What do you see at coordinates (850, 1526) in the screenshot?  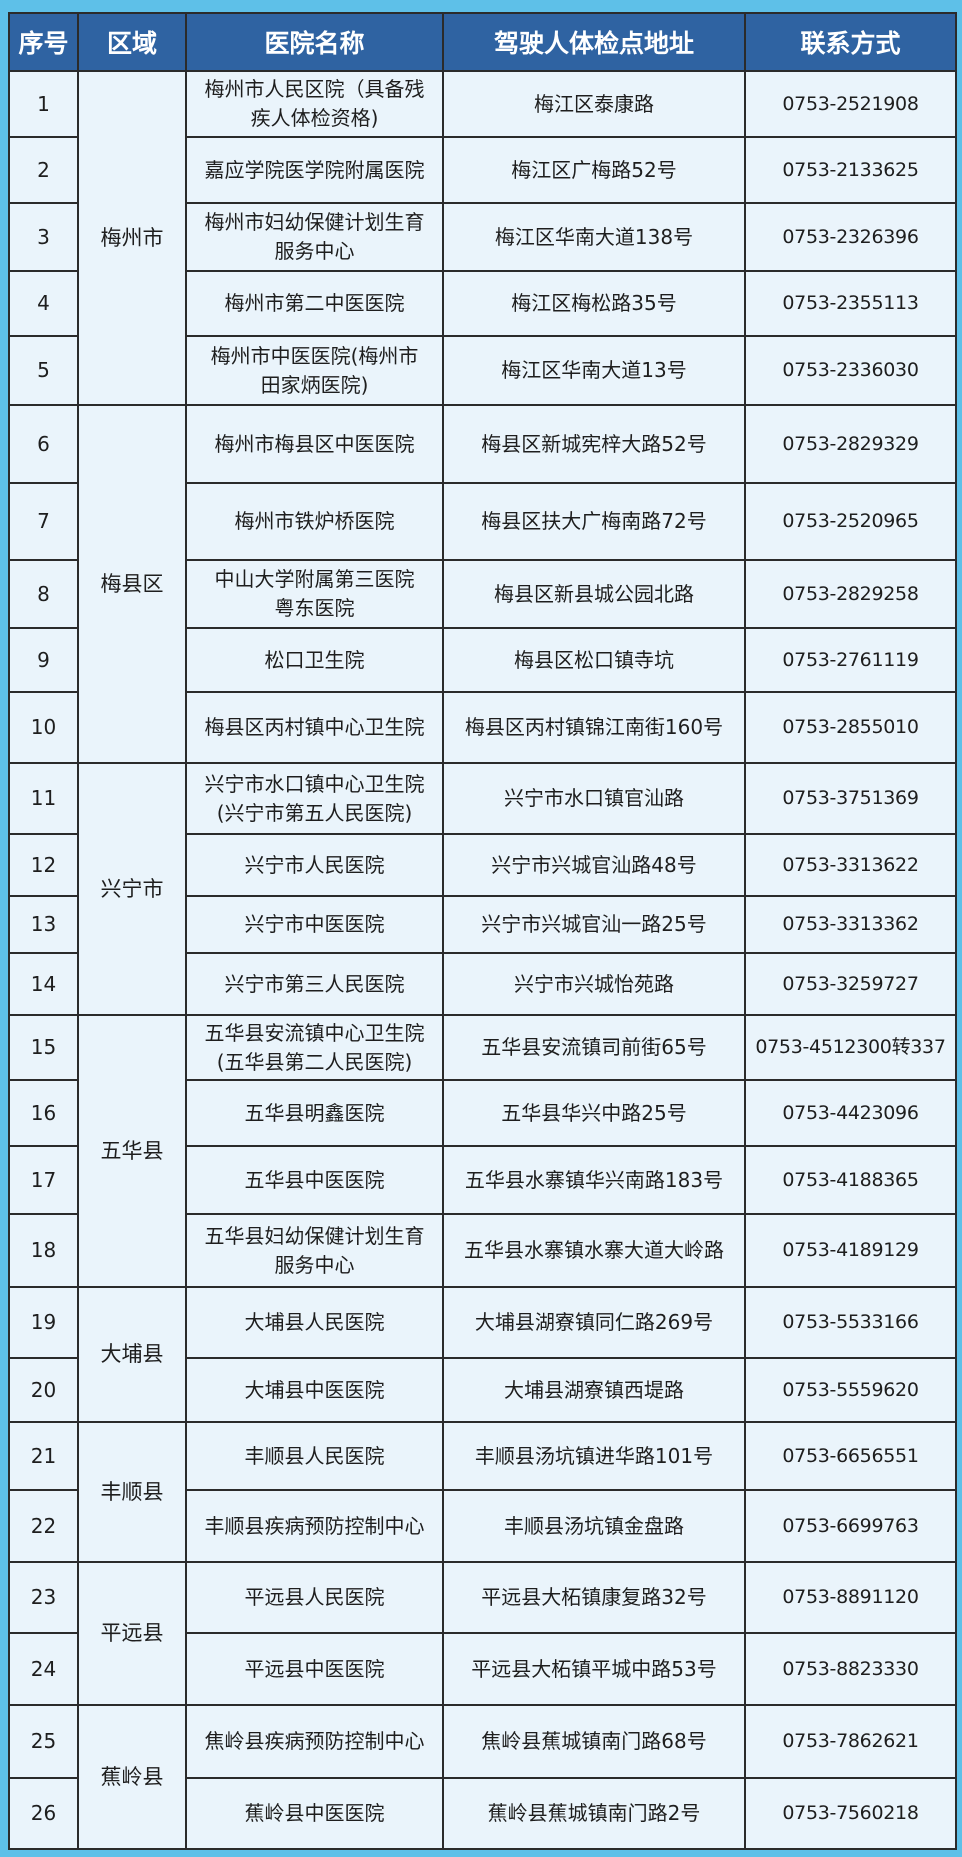 I see `contact-phone: 0753-6699763` at bounding box center [850, 1526].